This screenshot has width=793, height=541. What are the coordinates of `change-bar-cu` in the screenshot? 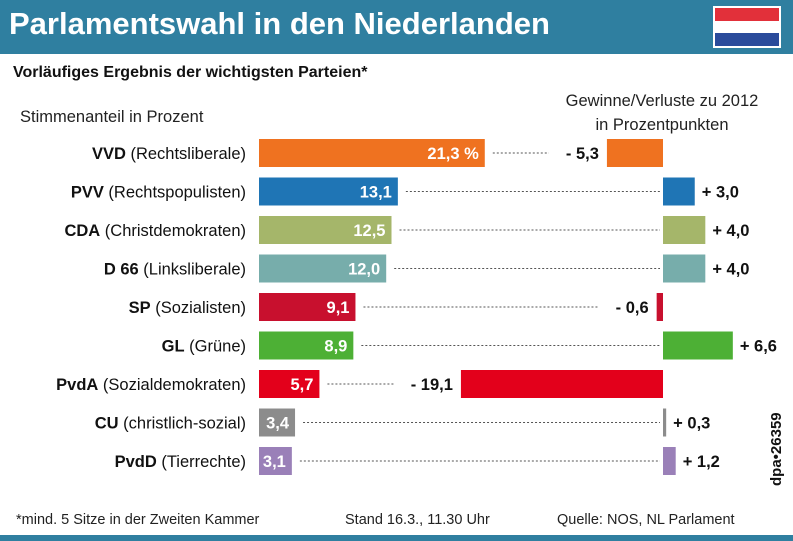 It's located at (665, 422).